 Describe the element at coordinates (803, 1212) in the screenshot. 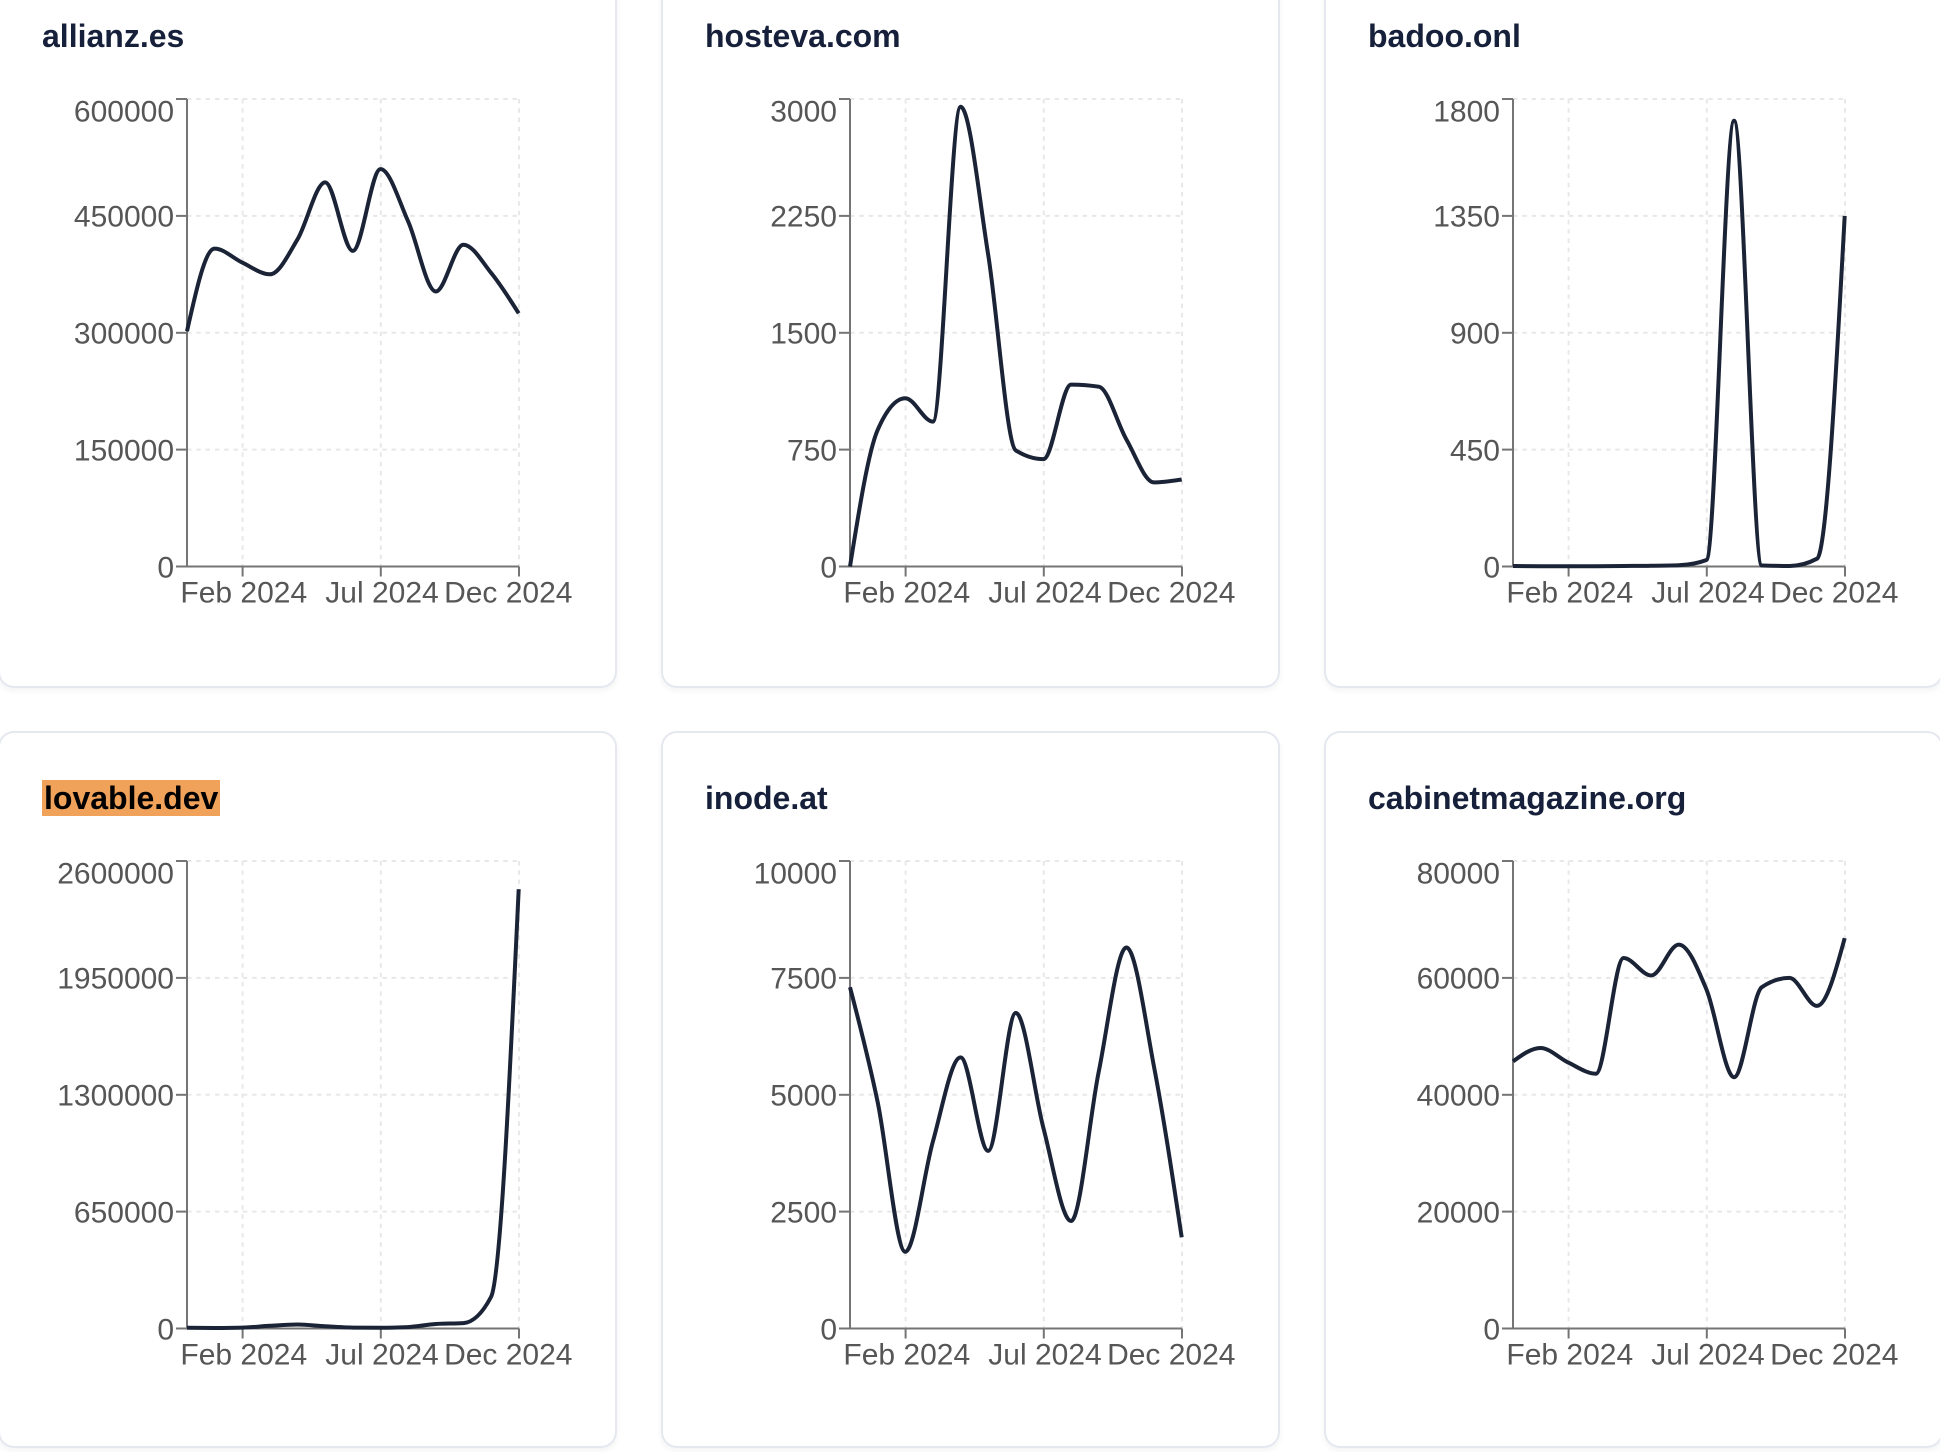

I see `svg-text: 2500` at that location.